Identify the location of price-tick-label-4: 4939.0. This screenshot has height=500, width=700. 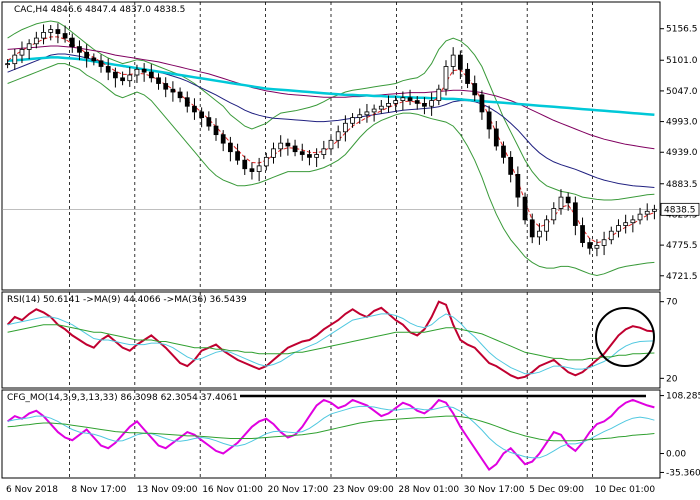
(682, 153).